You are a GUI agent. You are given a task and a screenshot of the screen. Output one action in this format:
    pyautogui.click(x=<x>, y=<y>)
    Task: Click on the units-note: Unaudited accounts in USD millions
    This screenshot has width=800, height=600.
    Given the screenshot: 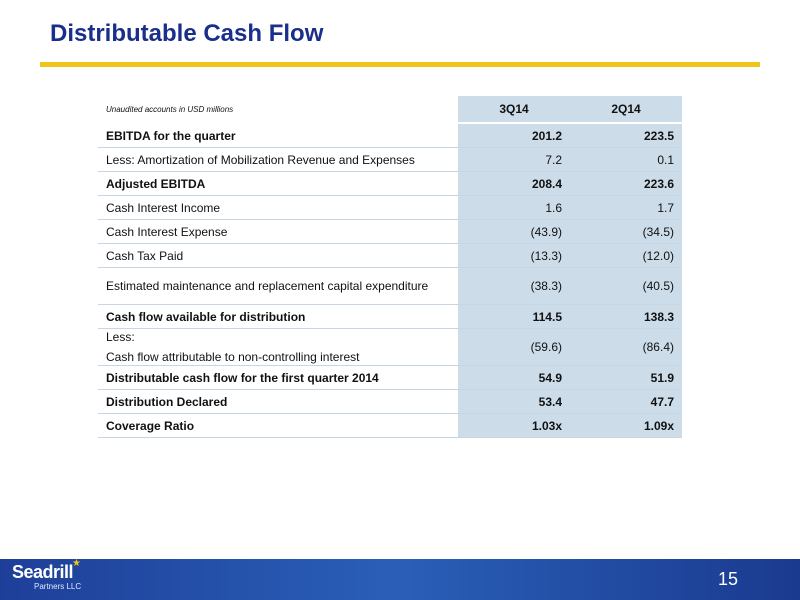 What is the action you would take?
    pyautogui.click(x=278, y=110)
    